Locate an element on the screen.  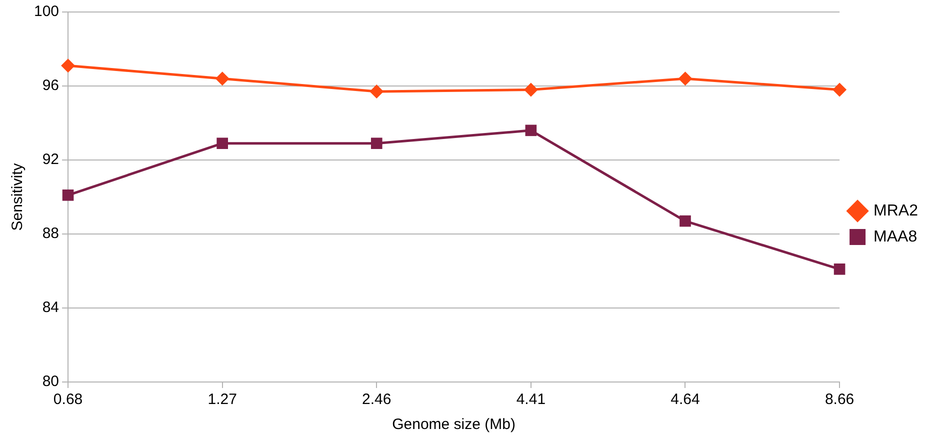
y-axis-title: Sensitivity is located at coordinates (17, 196).